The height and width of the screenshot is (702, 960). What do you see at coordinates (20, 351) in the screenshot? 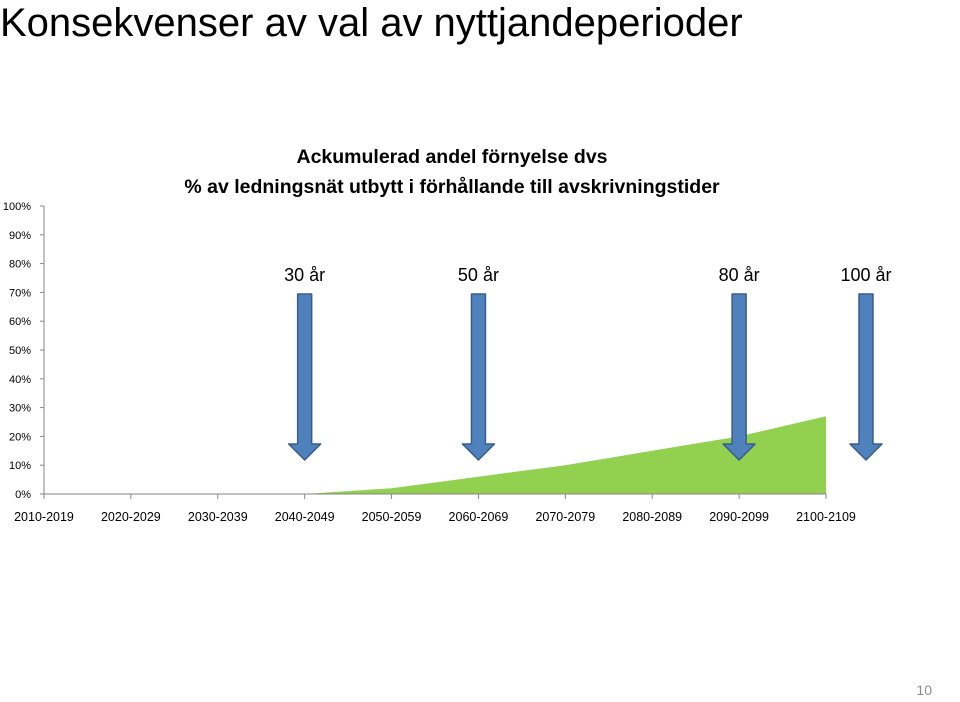
I see `y-tick-label: 50%` at bounding box center [20, 351].